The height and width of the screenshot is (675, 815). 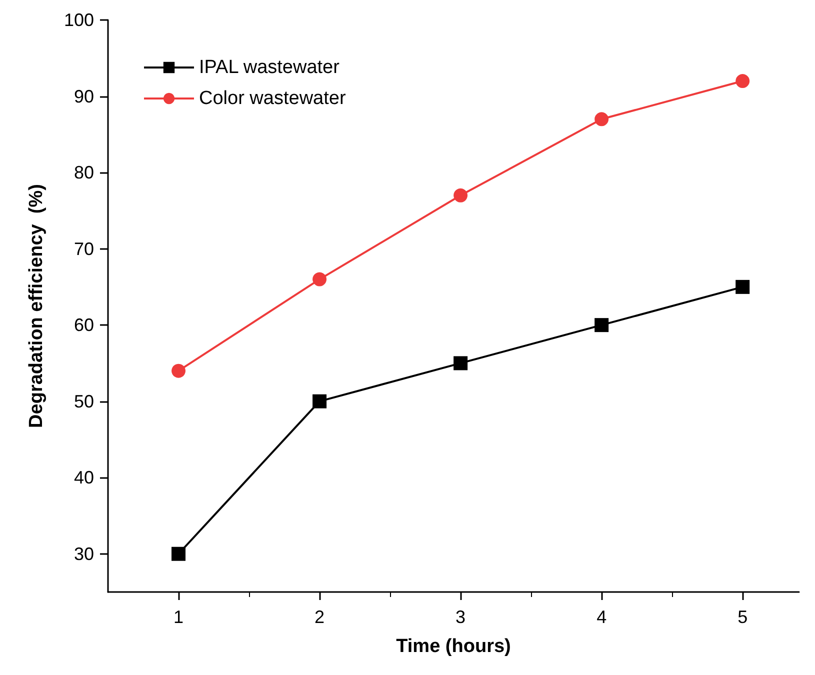 What do you see at coordinates (84, 248) in the screenshot?
I see `y-tick-label: 70` at bounding box center [84, 248].